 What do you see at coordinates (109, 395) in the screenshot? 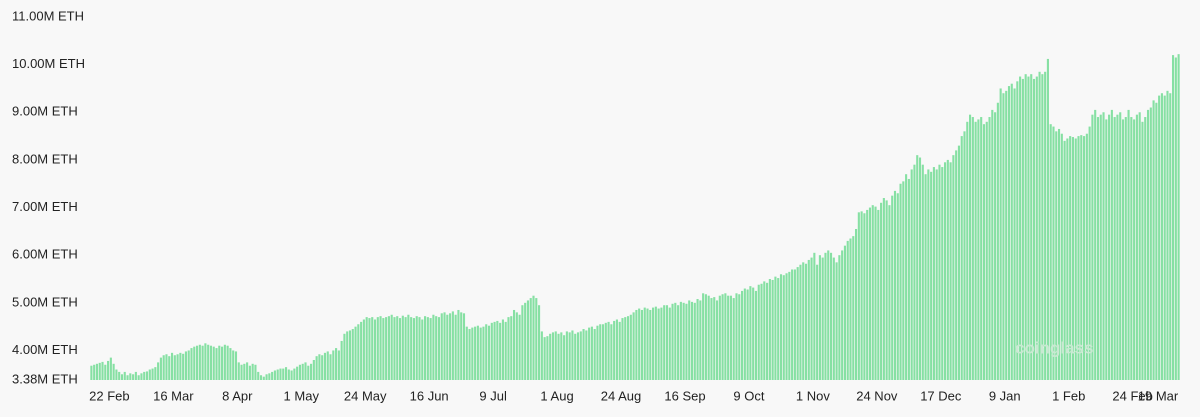
I see `x-tick-label: 22 Feb` at bounding box center [109, 395].